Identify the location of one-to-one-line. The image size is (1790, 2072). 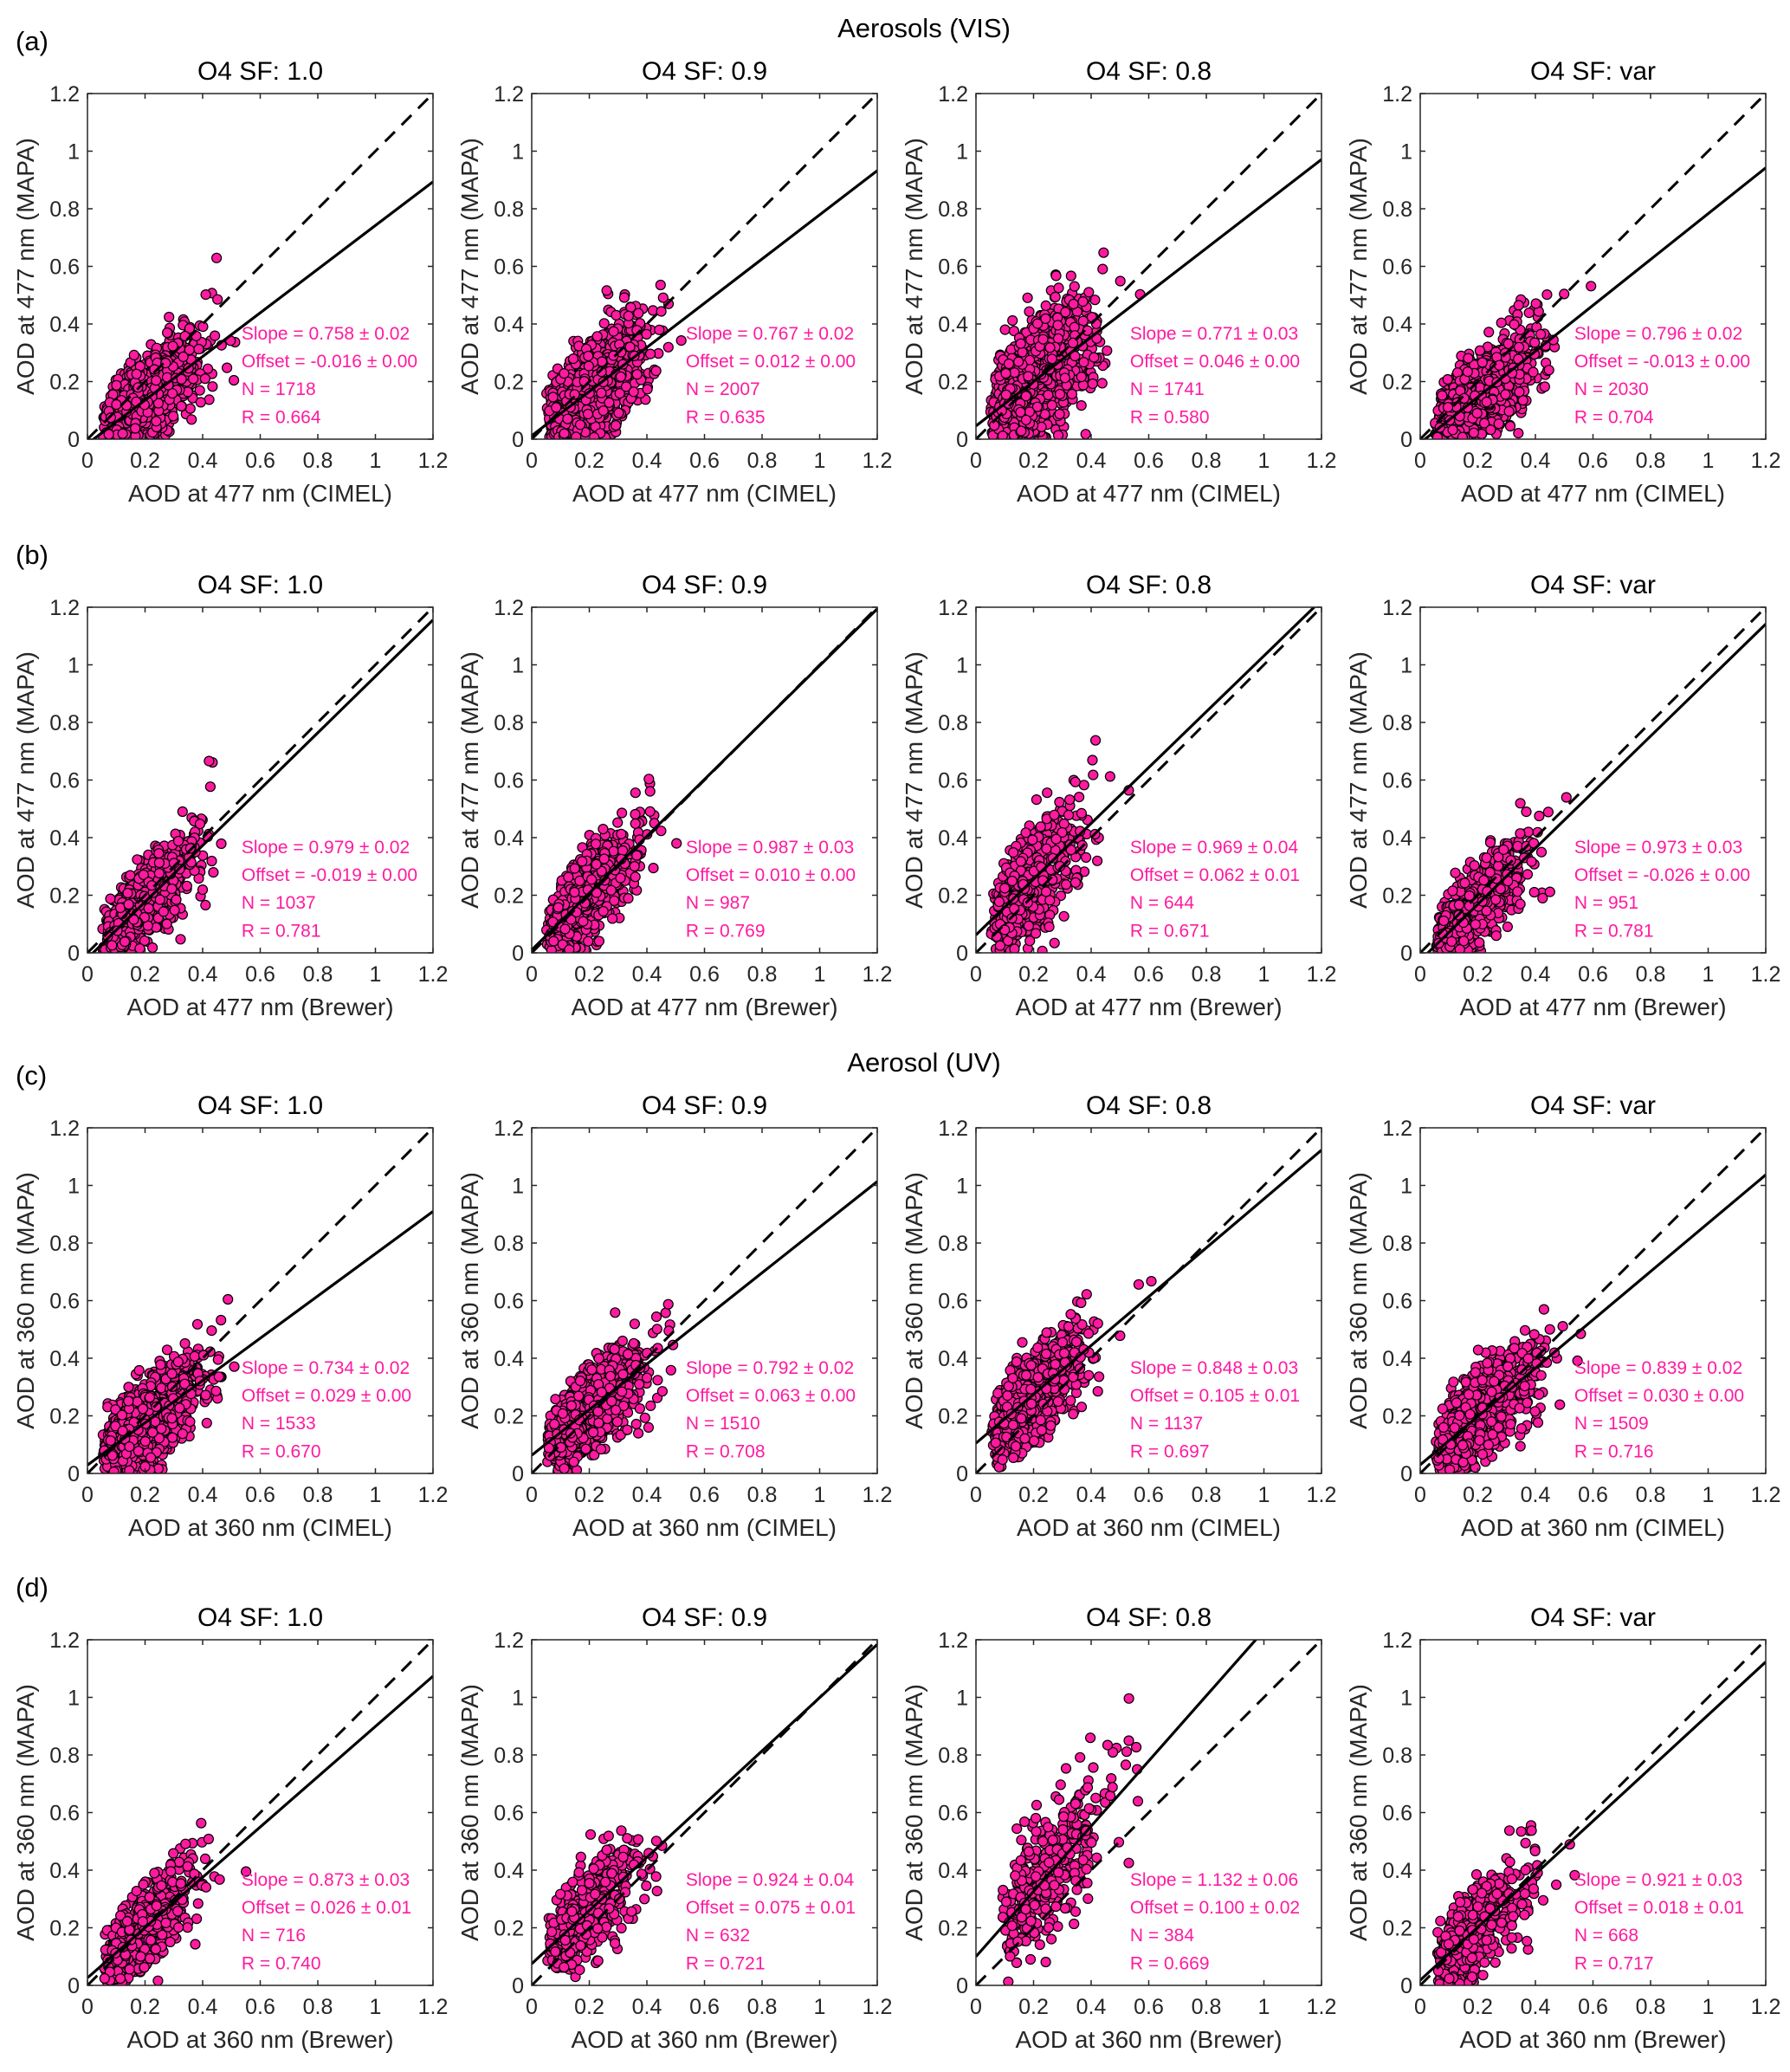
(260, 266).